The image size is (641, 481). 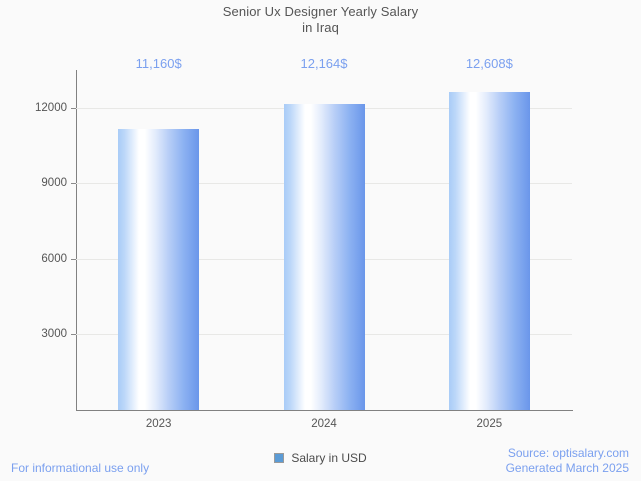 What do you see at coordinates (567, 468) in the screenshot?
I see `generated-text: Generated March 2025` at bounding box center [567, 468].